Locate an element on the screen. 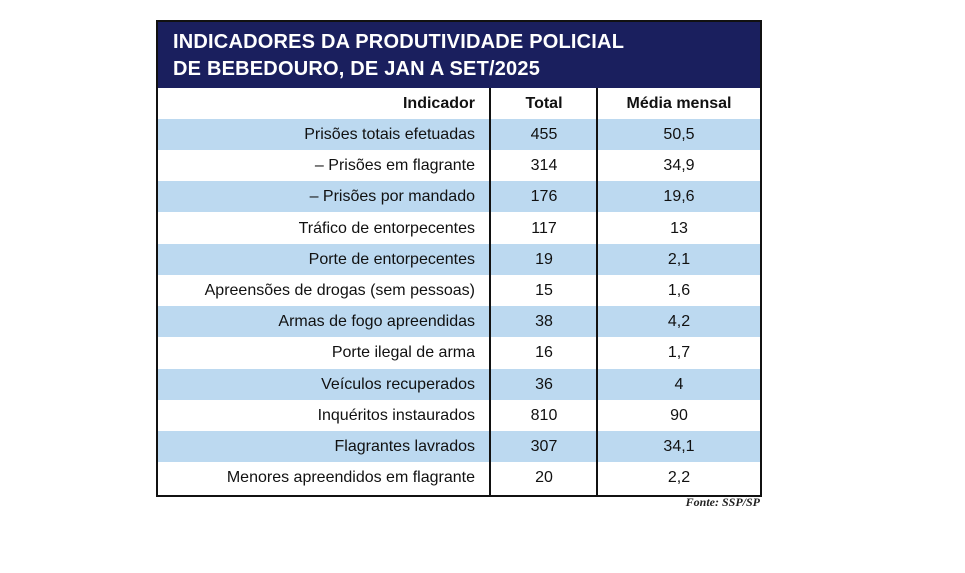 This screenshot has height=573, width=965. cell-total: 19 is located at coordinates (544, 259).